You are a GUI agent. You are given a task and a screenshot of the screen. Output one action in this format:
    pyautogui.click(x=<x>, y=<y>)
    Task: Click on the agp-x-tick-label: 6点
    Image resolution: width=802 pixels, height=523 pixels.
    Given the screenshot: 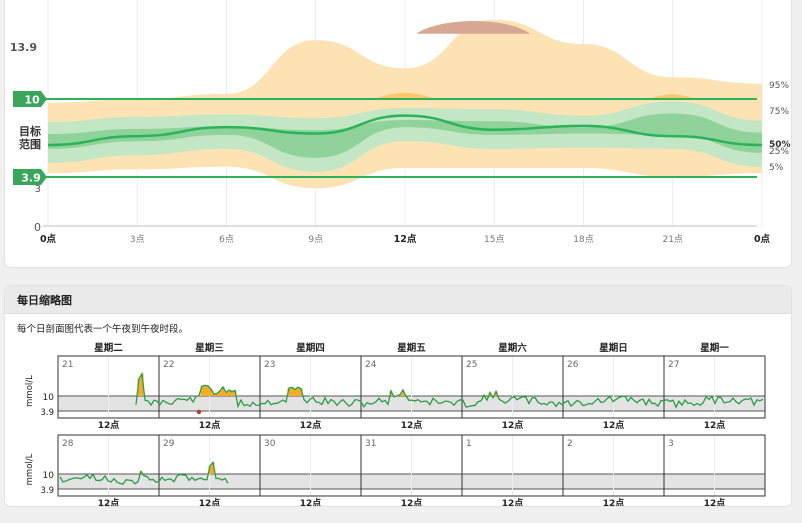 What is the action you would take?
    pyautogui.click(x=226, y=239)
    